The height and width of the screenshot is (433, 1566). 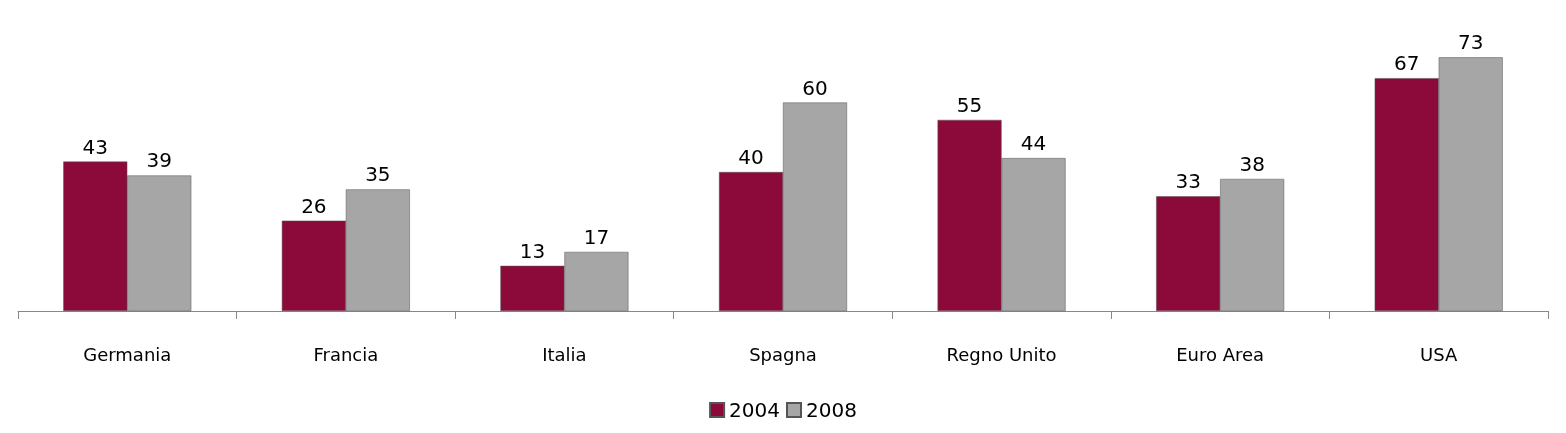 I want to click on x-tick-label: Regno Unito, so click(x=1001, y=354).